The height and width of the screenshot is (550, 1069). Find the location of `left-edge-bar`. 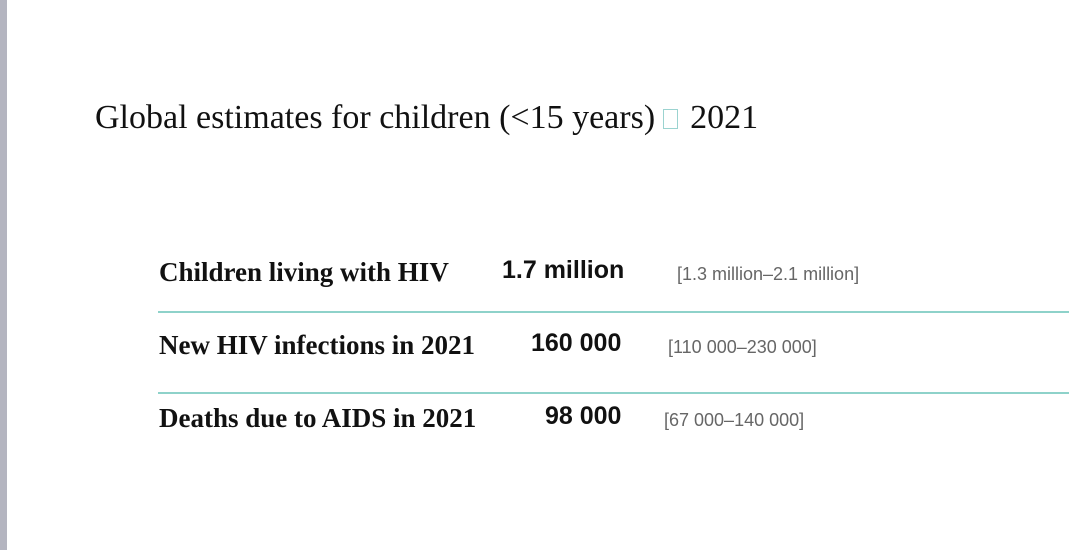

left-edge-bar is located at coordinates (3, 275).